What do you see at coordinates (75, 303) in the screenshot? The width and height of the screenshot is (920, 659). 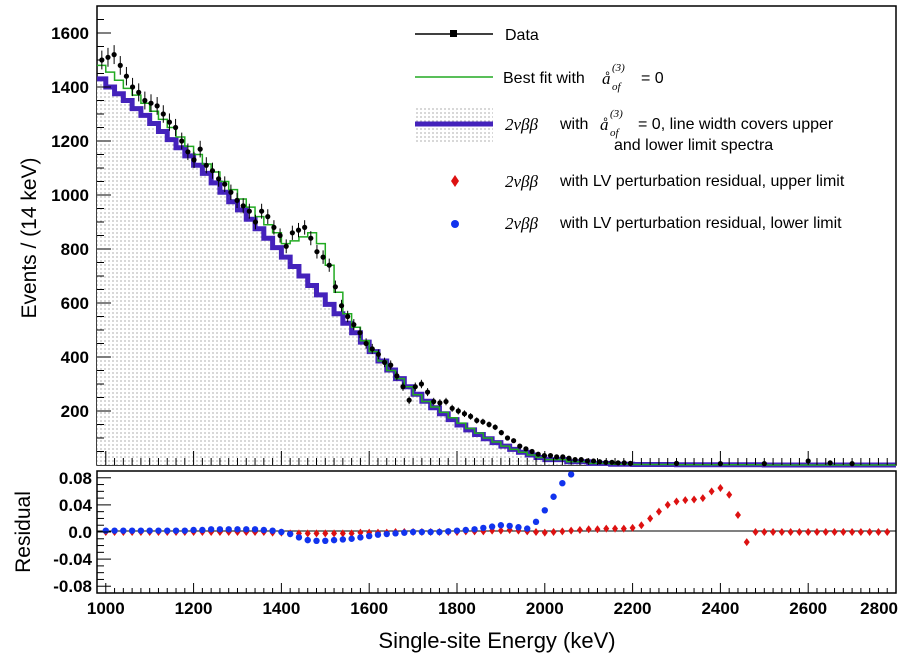 I see `main-y-tick-label: 600` at bounding box center [75, 303].